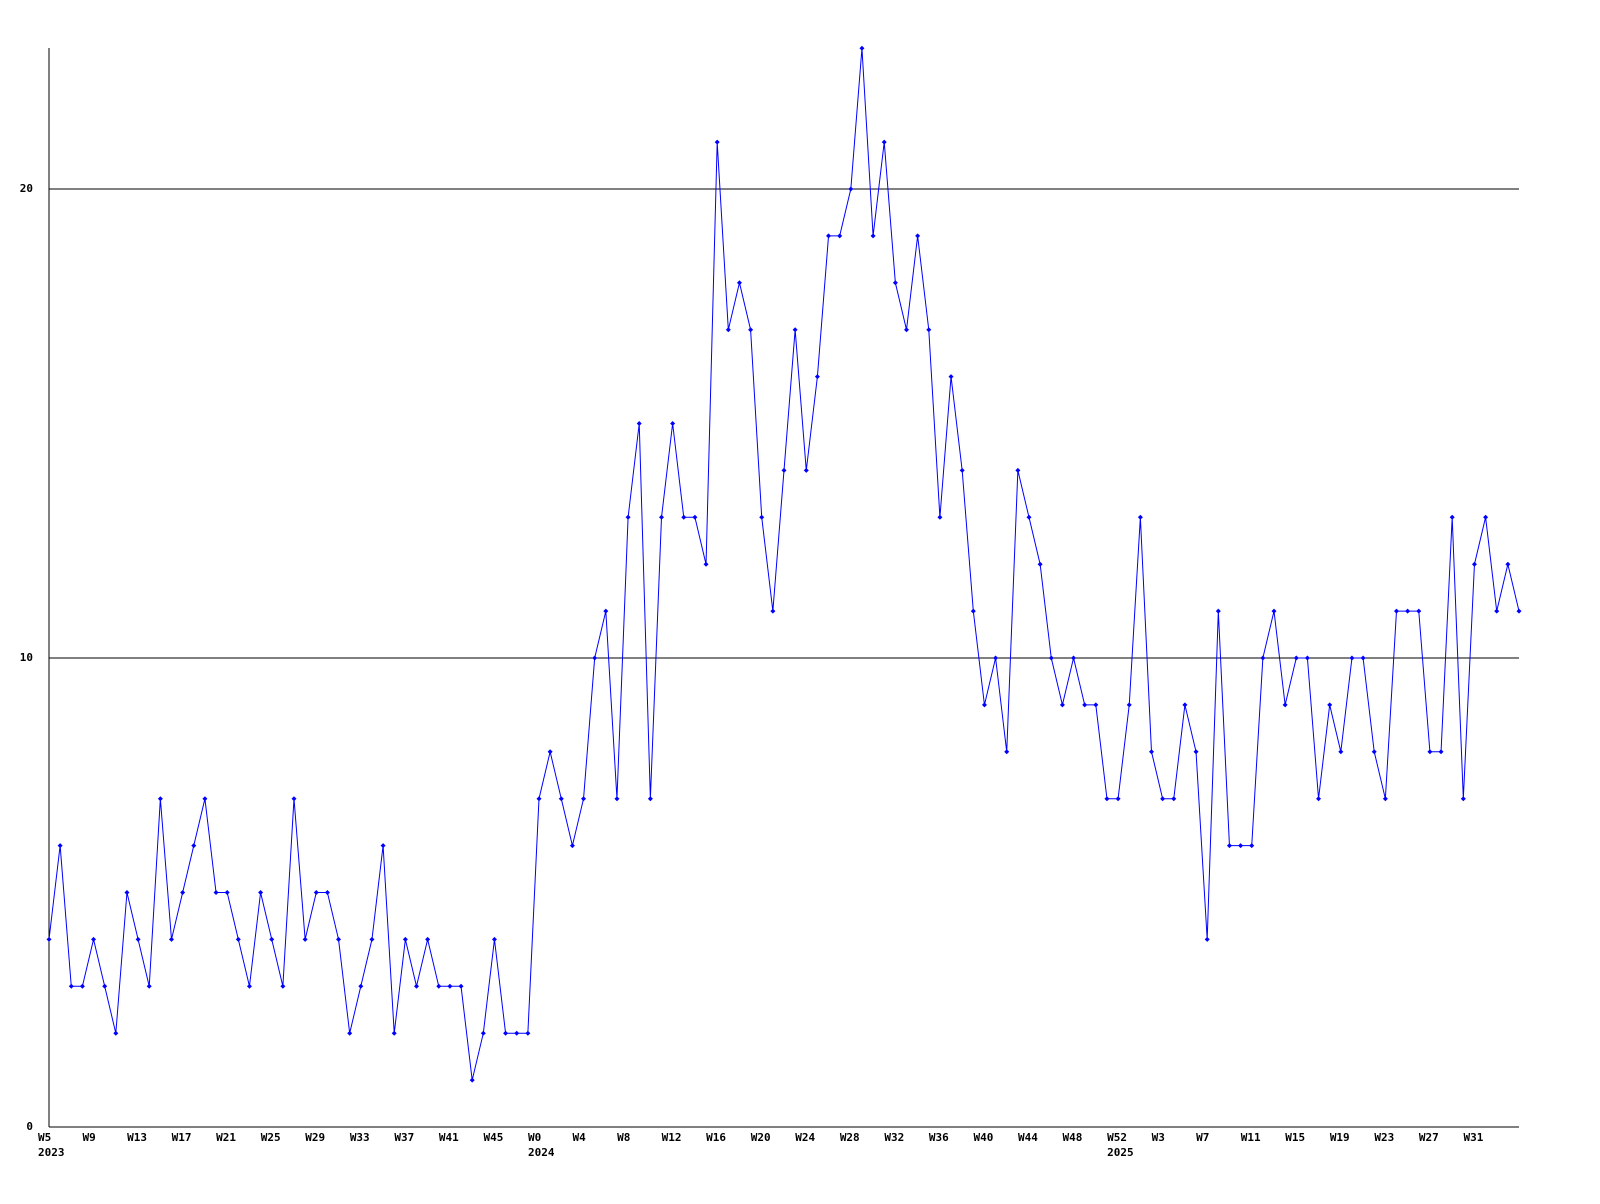  What do you see at coordinates (360, 1137) in the screenshot?
I see `x-tick-label: W33` at bounding box center [360, 1137].